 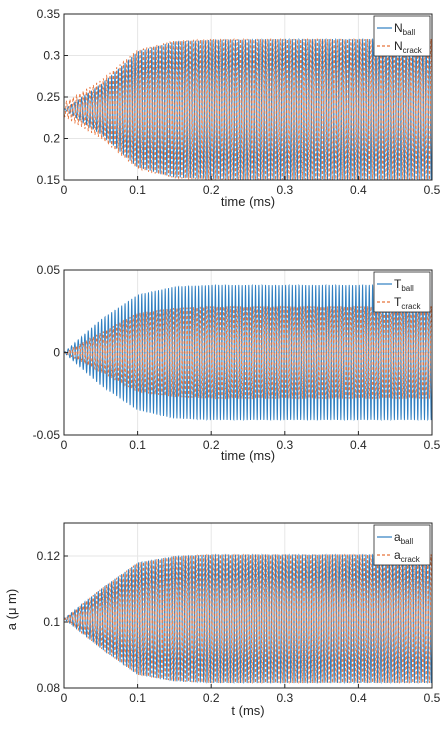 I want to click on legend-entry-crack: acrack, so click(x=407, y=556).